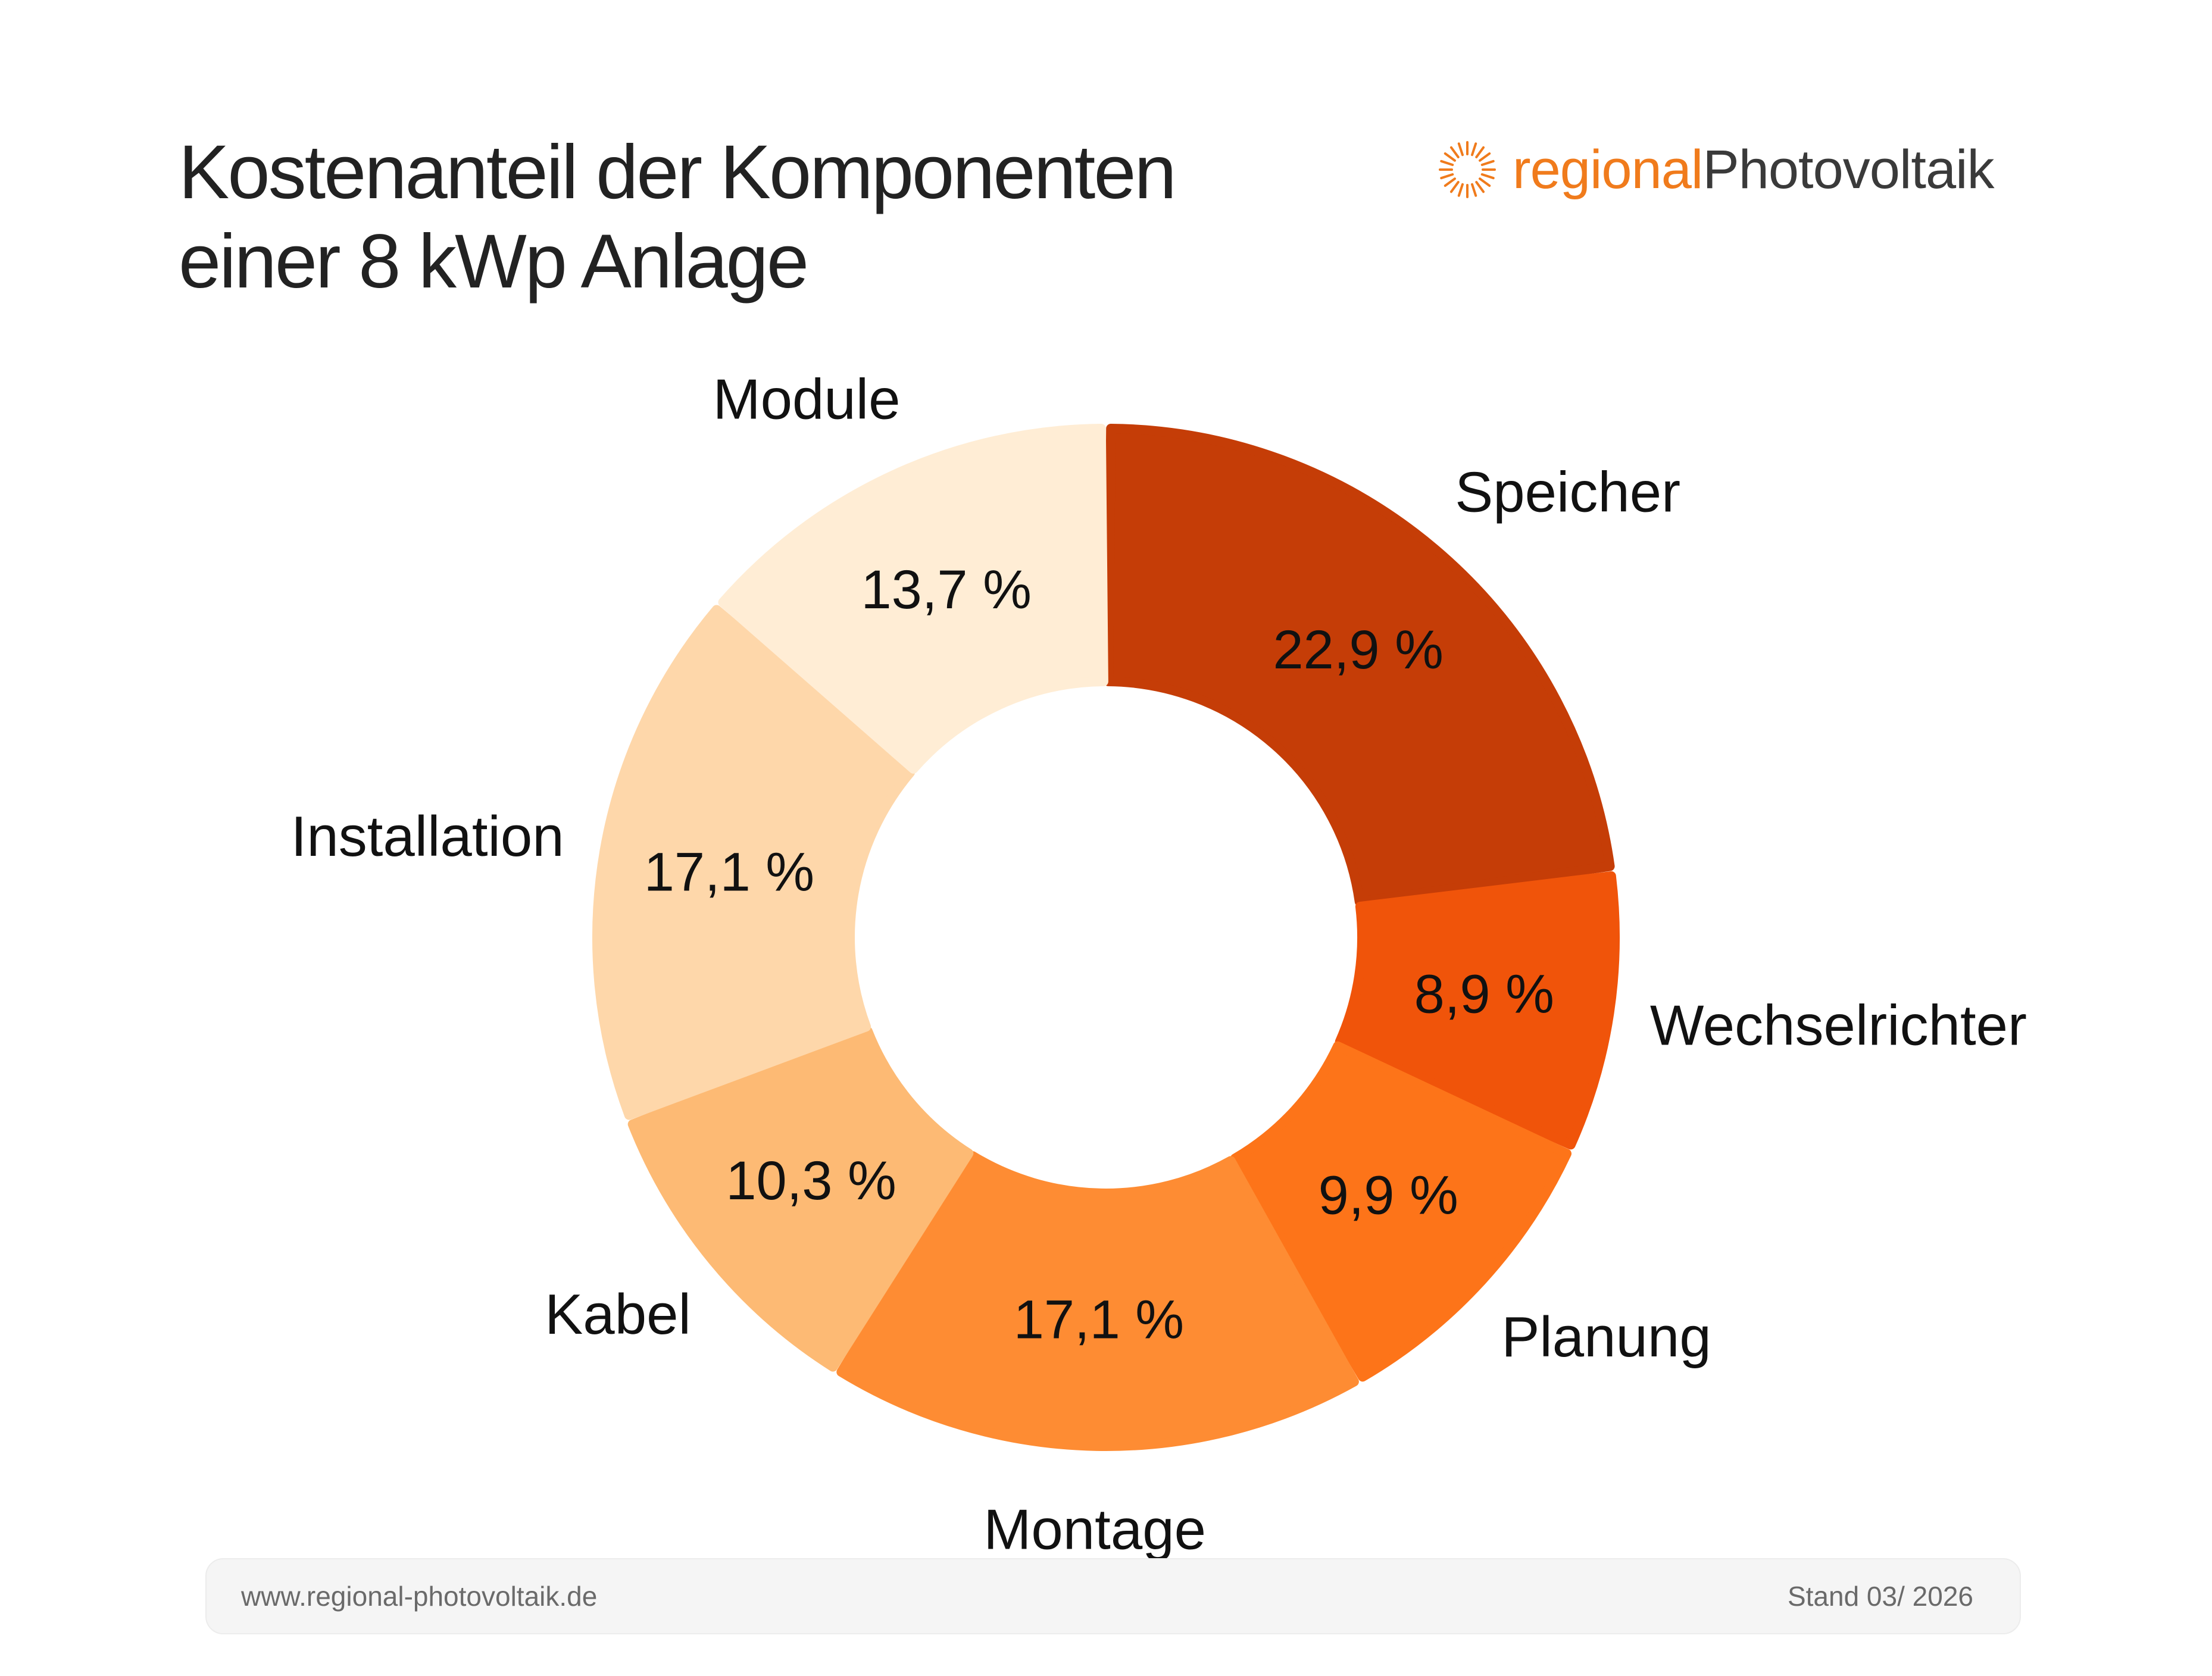  What do you see at coordinates (678, 173) in the screenshot?
I see `chart-title-line-1: Kostenanteil der Komponenten` at bounding box center [678, 173].